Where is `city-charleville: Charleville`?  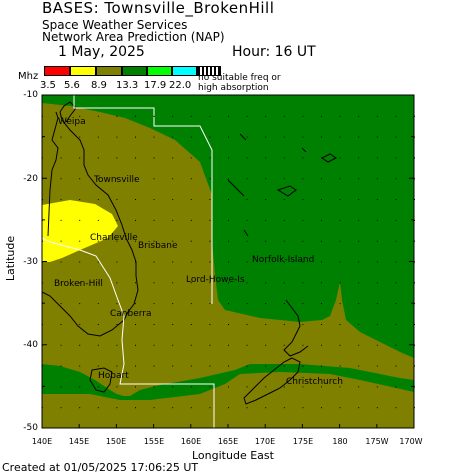 city-charleville: Charleville is located at coordinates (114, 238).